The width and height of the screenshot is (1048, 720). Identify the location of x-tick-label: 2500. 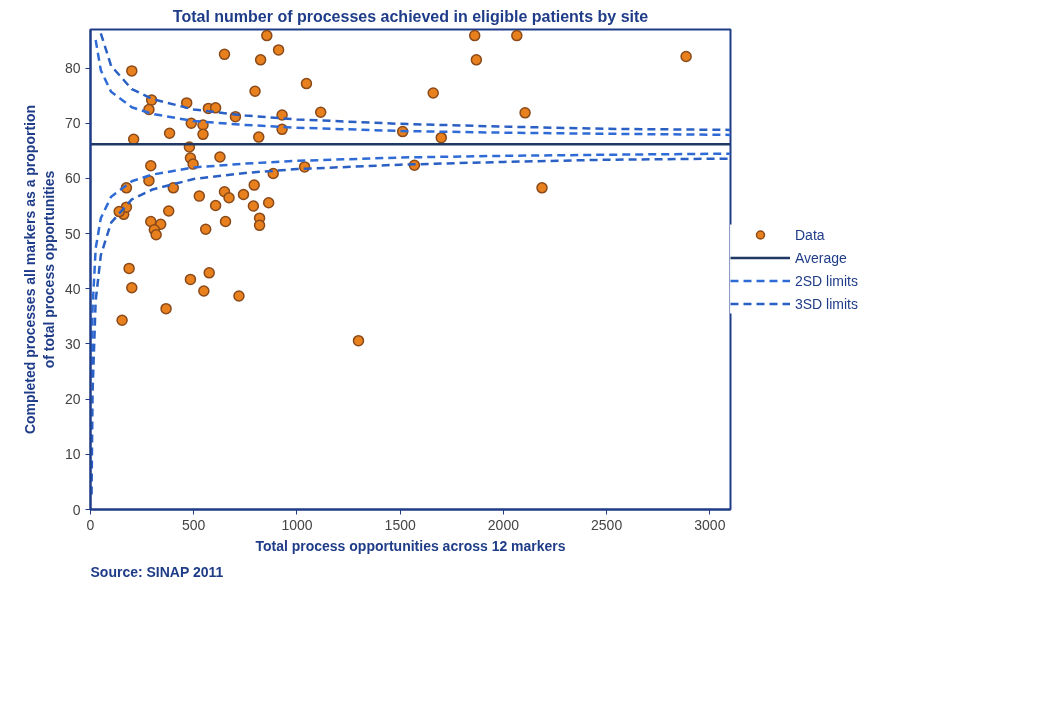
(607, 524).